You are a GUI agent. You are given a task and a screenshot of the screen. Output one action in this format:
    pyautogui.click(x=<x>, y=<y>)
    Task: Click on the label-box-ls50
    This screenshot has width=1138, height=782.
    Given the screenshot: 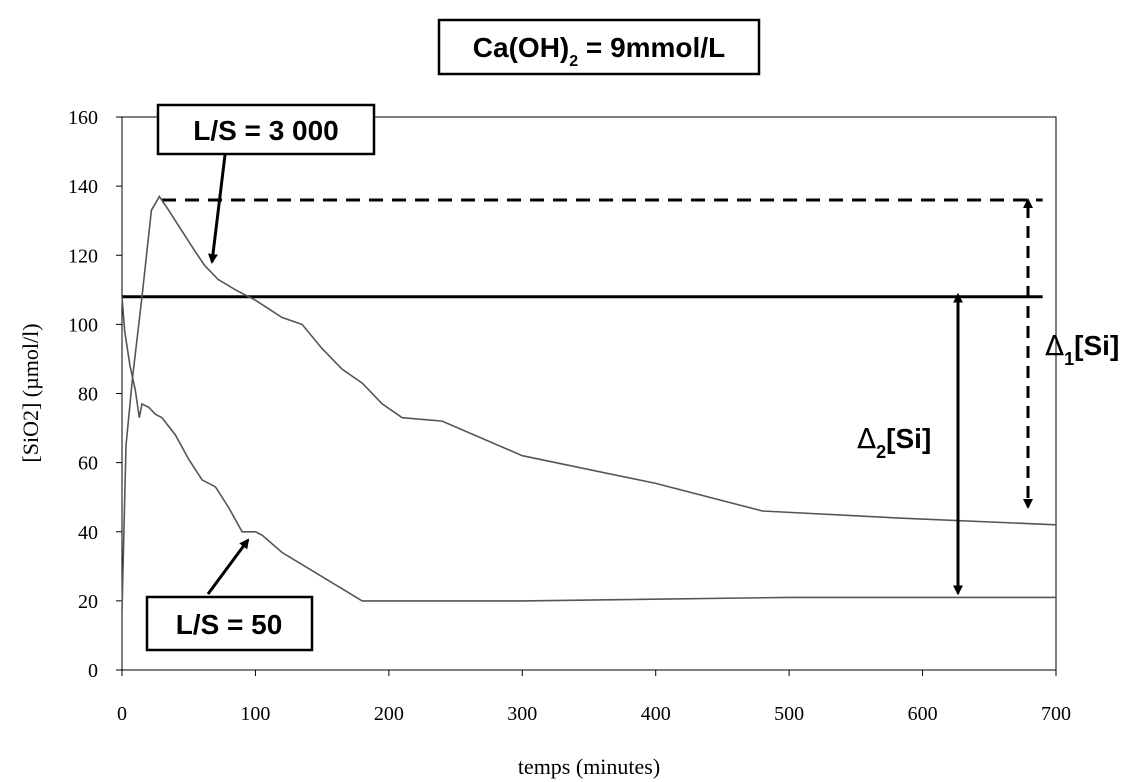 What is the action you would take?
    pyautogui.click(x=229, y=623)
    